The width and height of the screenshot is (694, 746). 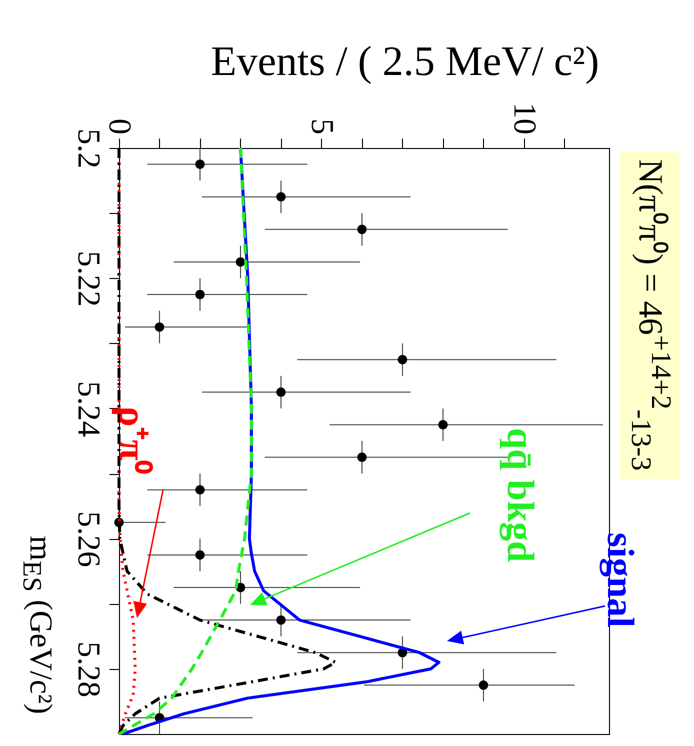 I want to click on y-tick-label: 5.26, so click(x=90, y=539).